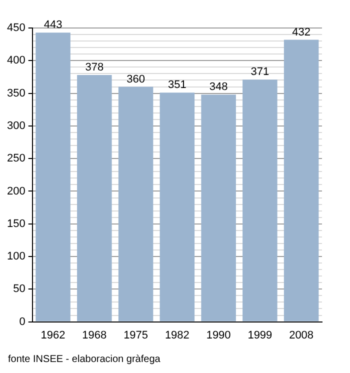 The height and width of the screenshot is (373, 350). I want to click on y-tick-label: 300, so click(16, 126).